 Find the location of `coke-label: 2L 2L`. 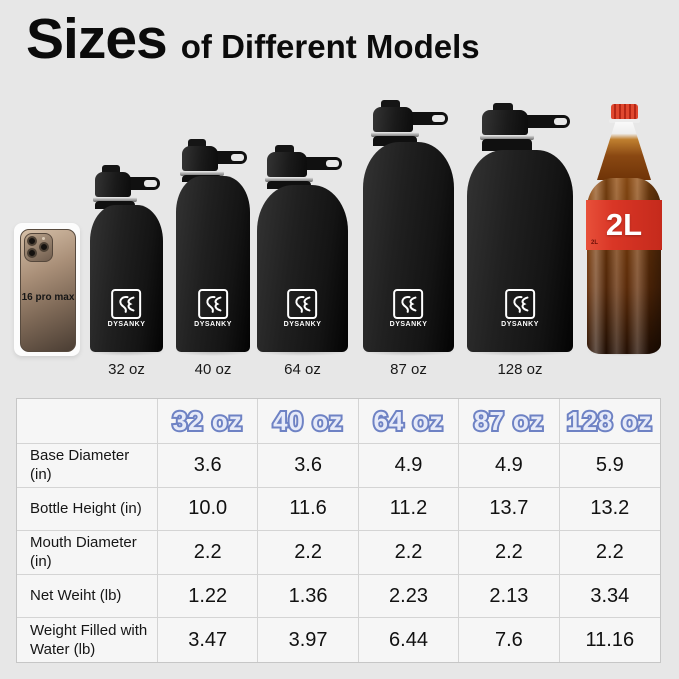

coke-label: 2L 2L is located at coordinates (624, 225).